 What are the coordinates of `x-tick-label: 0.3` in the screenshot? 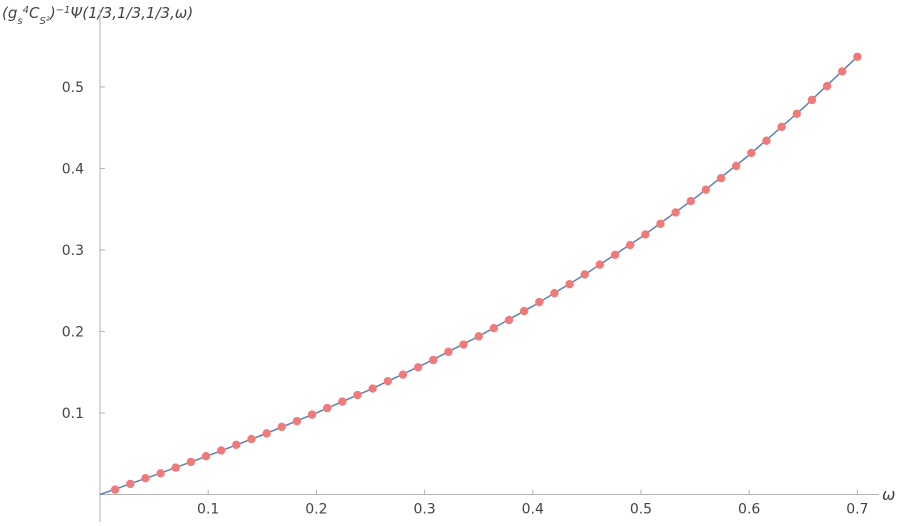 It's located at (424, 510).